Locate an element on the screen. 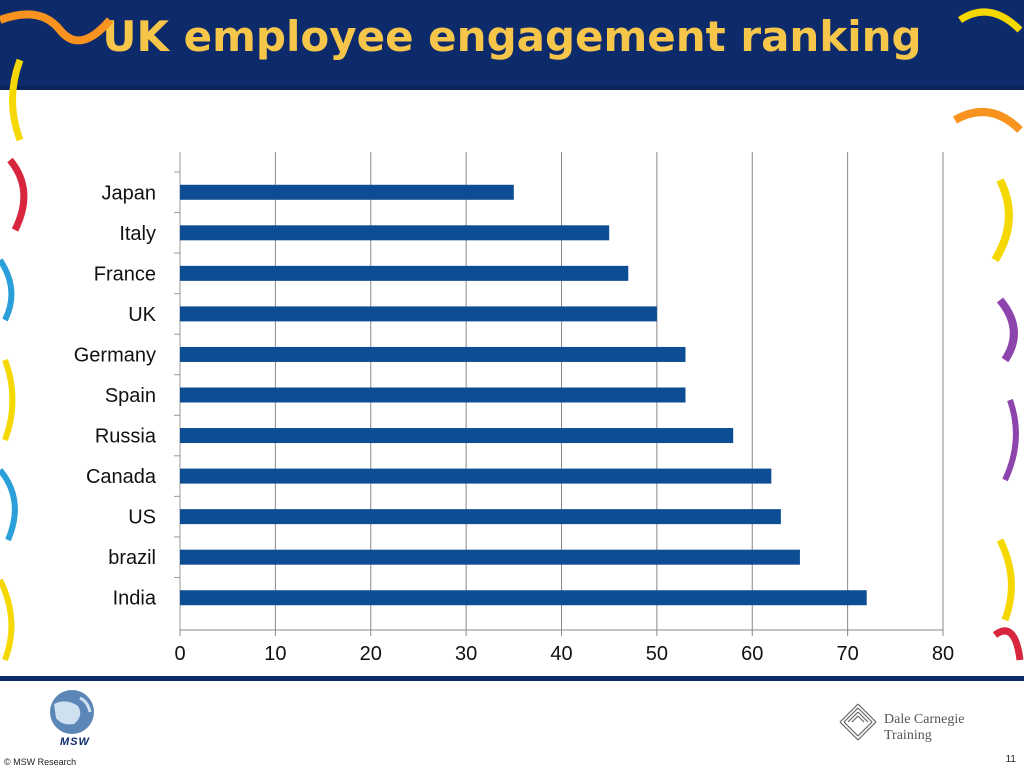 The height and width of the screenshot is (768, 1024). x-tick-label-0: 0 is located at coordinates (179, 654).